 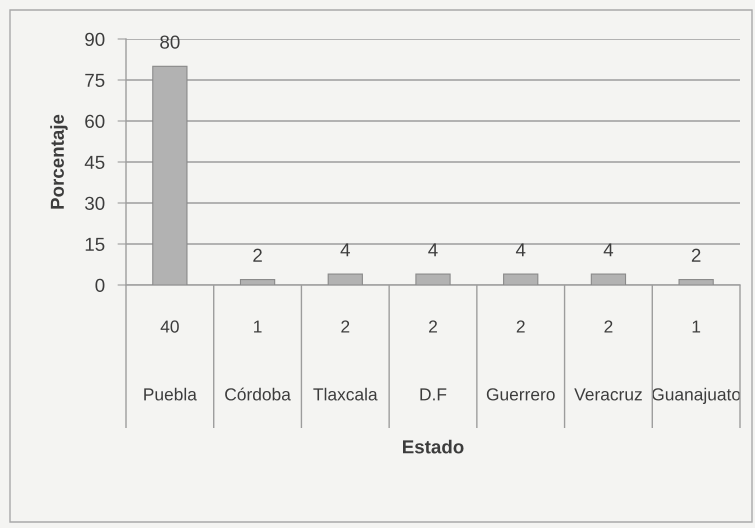 I want to click on x-tick-label: Puebla, so click(x=170, y=394).